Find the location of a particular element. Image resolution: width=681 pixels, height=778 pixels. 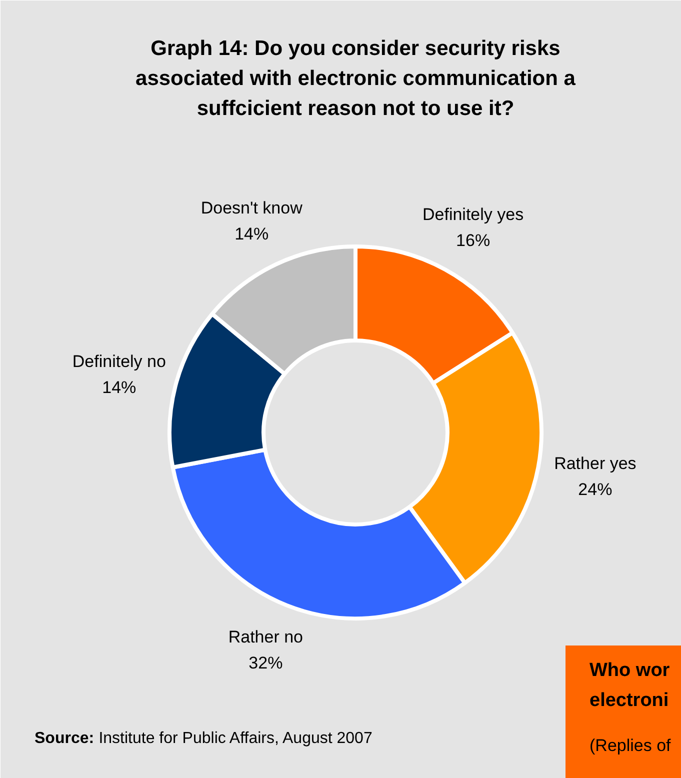

slice-label: Definitely no is located at coordinates (119, 361).